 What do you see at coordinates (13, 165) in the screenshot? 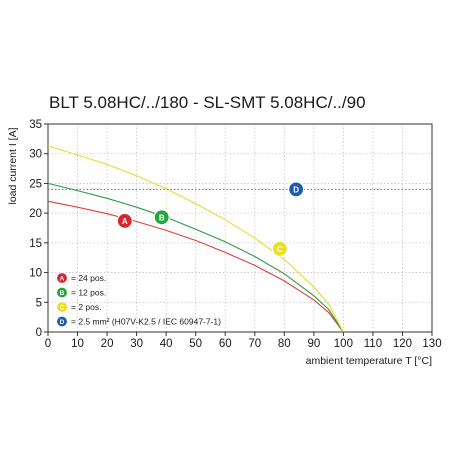
I see `y-axis-label: load current I [A]` at bounding box center [13, 165].